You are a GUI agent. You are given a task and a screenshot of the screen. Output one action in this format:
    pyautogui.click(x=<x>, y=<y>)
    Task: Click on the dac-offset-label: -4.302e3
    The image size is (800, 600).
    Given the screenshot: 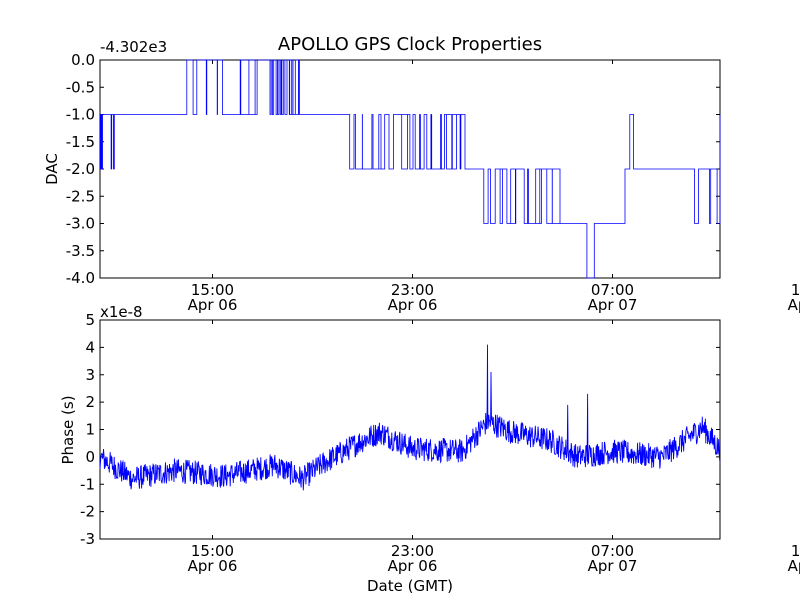 What is the action you would take?
    pyautogui.click(x=133, y=47)
    